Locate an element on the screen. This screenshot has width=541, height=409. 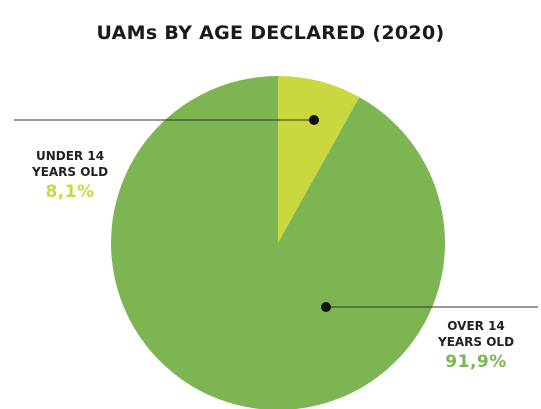
label-under-14: UNDER 14 YEARS OLD 8,1% is located at coordinates (70, 176).